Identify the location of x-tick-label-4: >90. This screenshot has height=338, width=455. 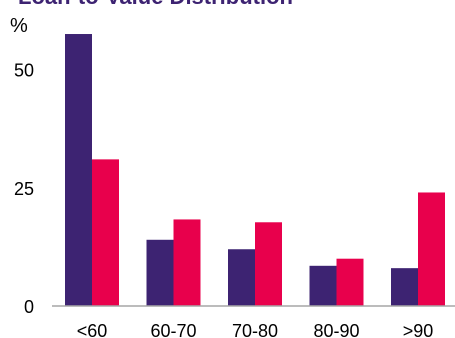
(418, 329).